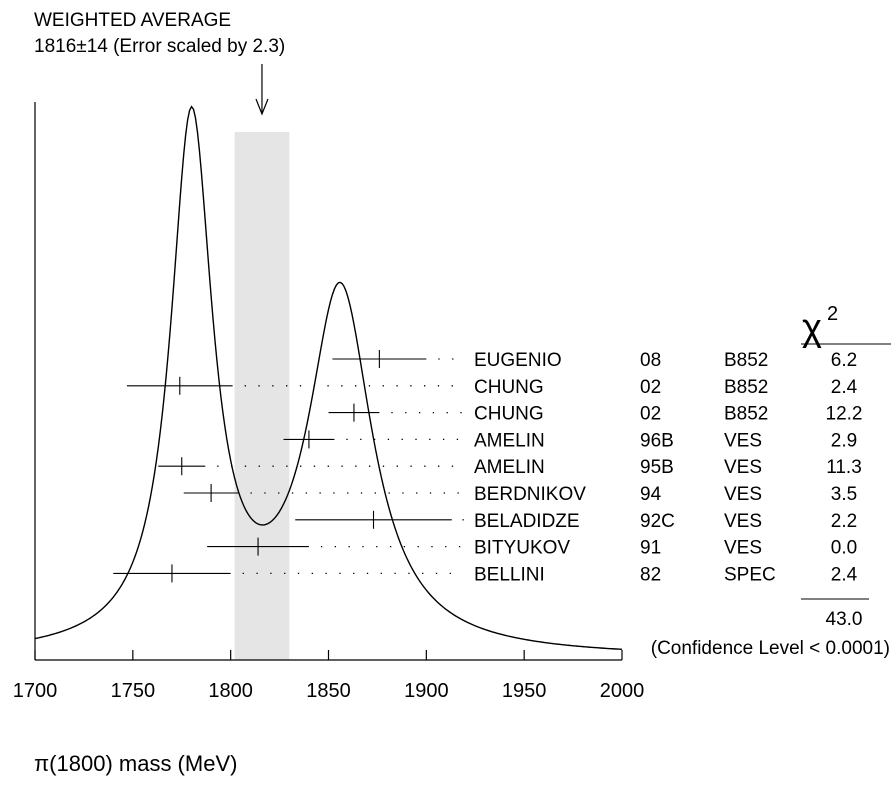 The height and width of the screenshot is (791, 893). I want to click on chi2-superscript: 2, so click(832, 314).